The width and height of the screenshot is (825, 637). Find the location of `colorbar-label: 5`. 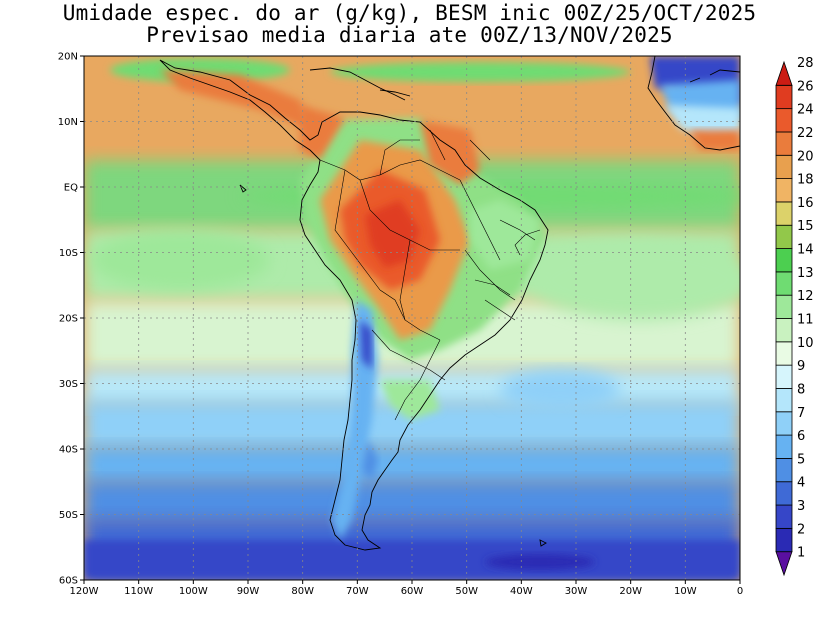

colorbar-label: 5 is located at coordinates (801, 459).